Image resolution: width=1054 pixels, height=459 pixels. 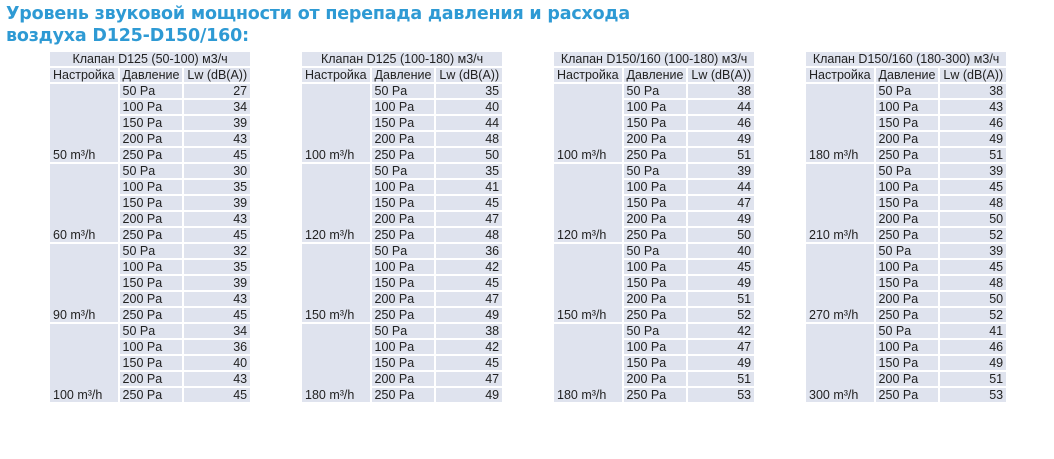 What do you see at coordinates (84, 363) in the screenshot?
I see `setting-cell: 100 m³/h` at bounding box center [84, 363].